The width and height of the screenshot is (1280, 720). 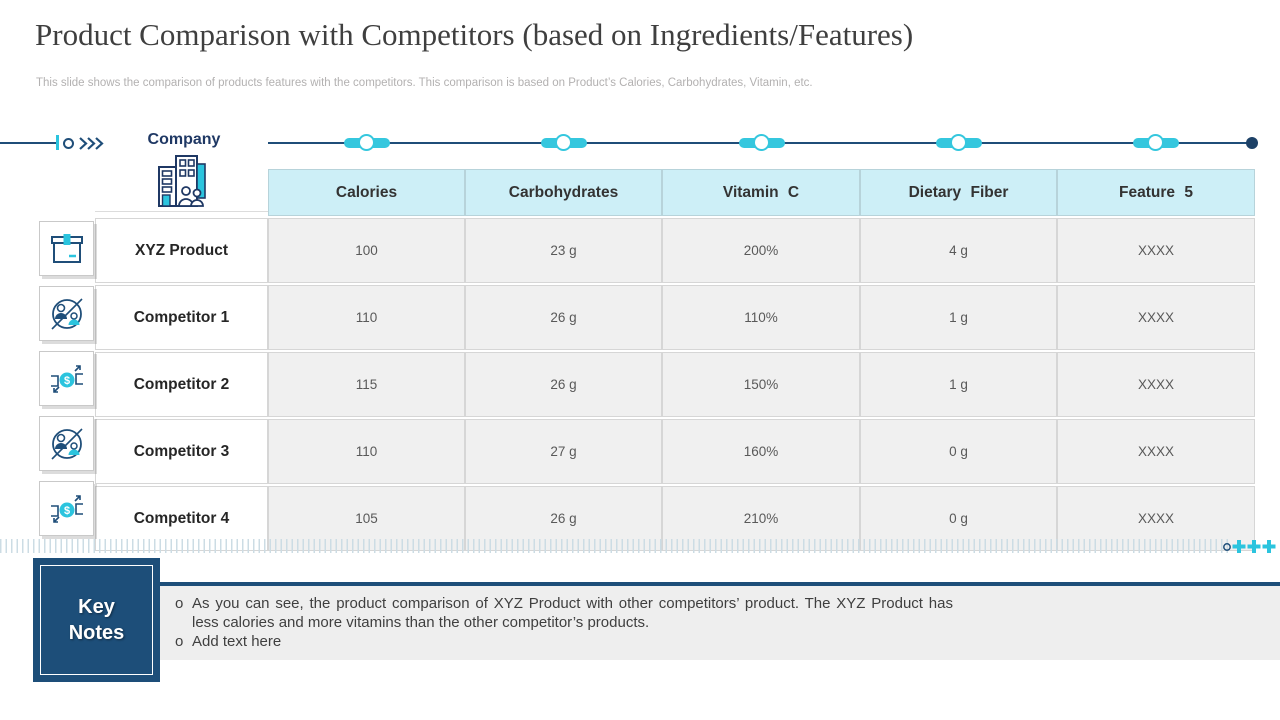 I want to click on table-row: Competitor 1 110 26 g 110% 1 g XXXX, so click(x=675, y=317).